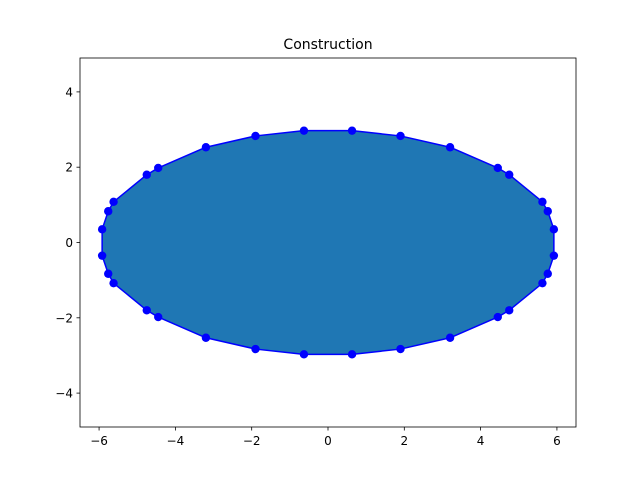  I want to click on x-tick-label: −4, so click(176, 441).